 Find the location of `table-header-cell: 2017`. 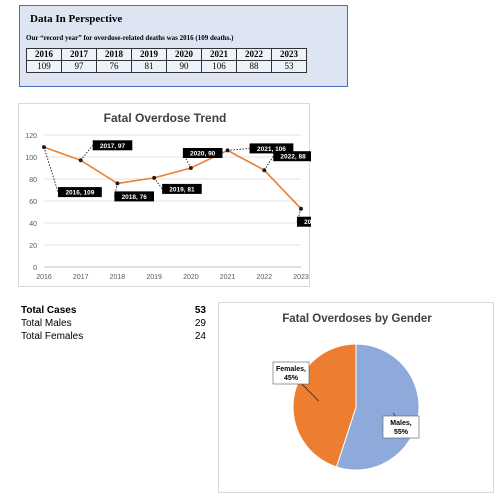

table-header-cell: 2017 is located at coordinates (79, 54).